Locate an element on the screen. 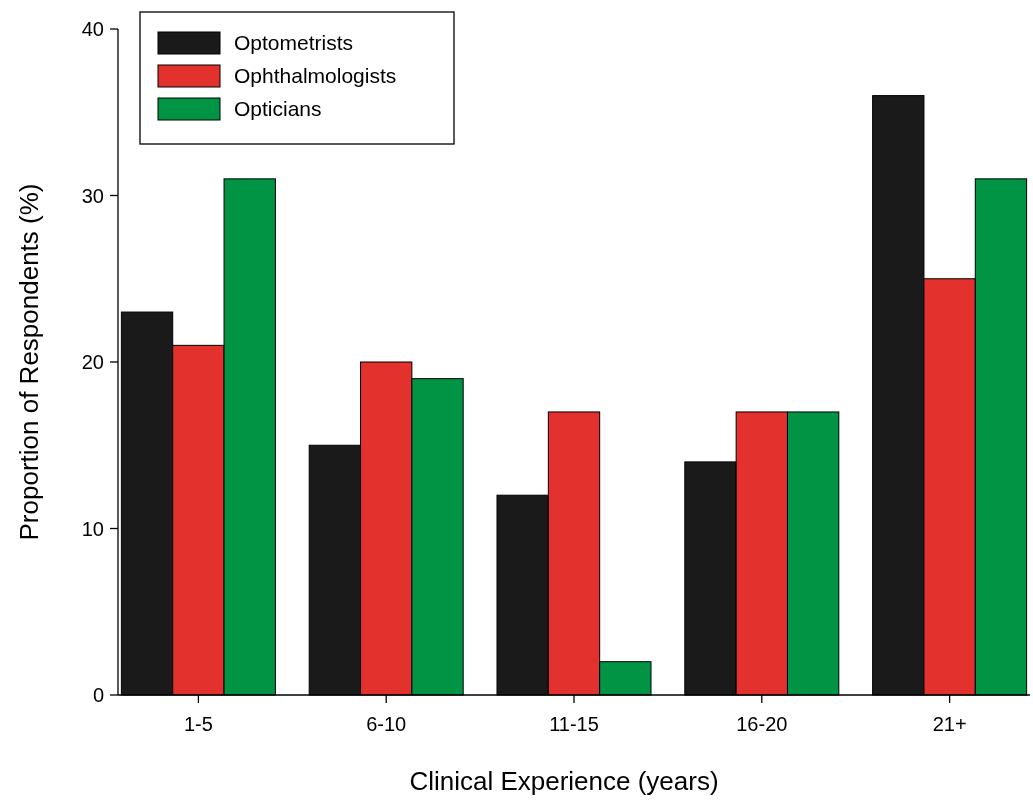 Image resolution: width=1033 pixels, height=802 pixels. y-tick-label: 10 is located at coordinates (92, 528).